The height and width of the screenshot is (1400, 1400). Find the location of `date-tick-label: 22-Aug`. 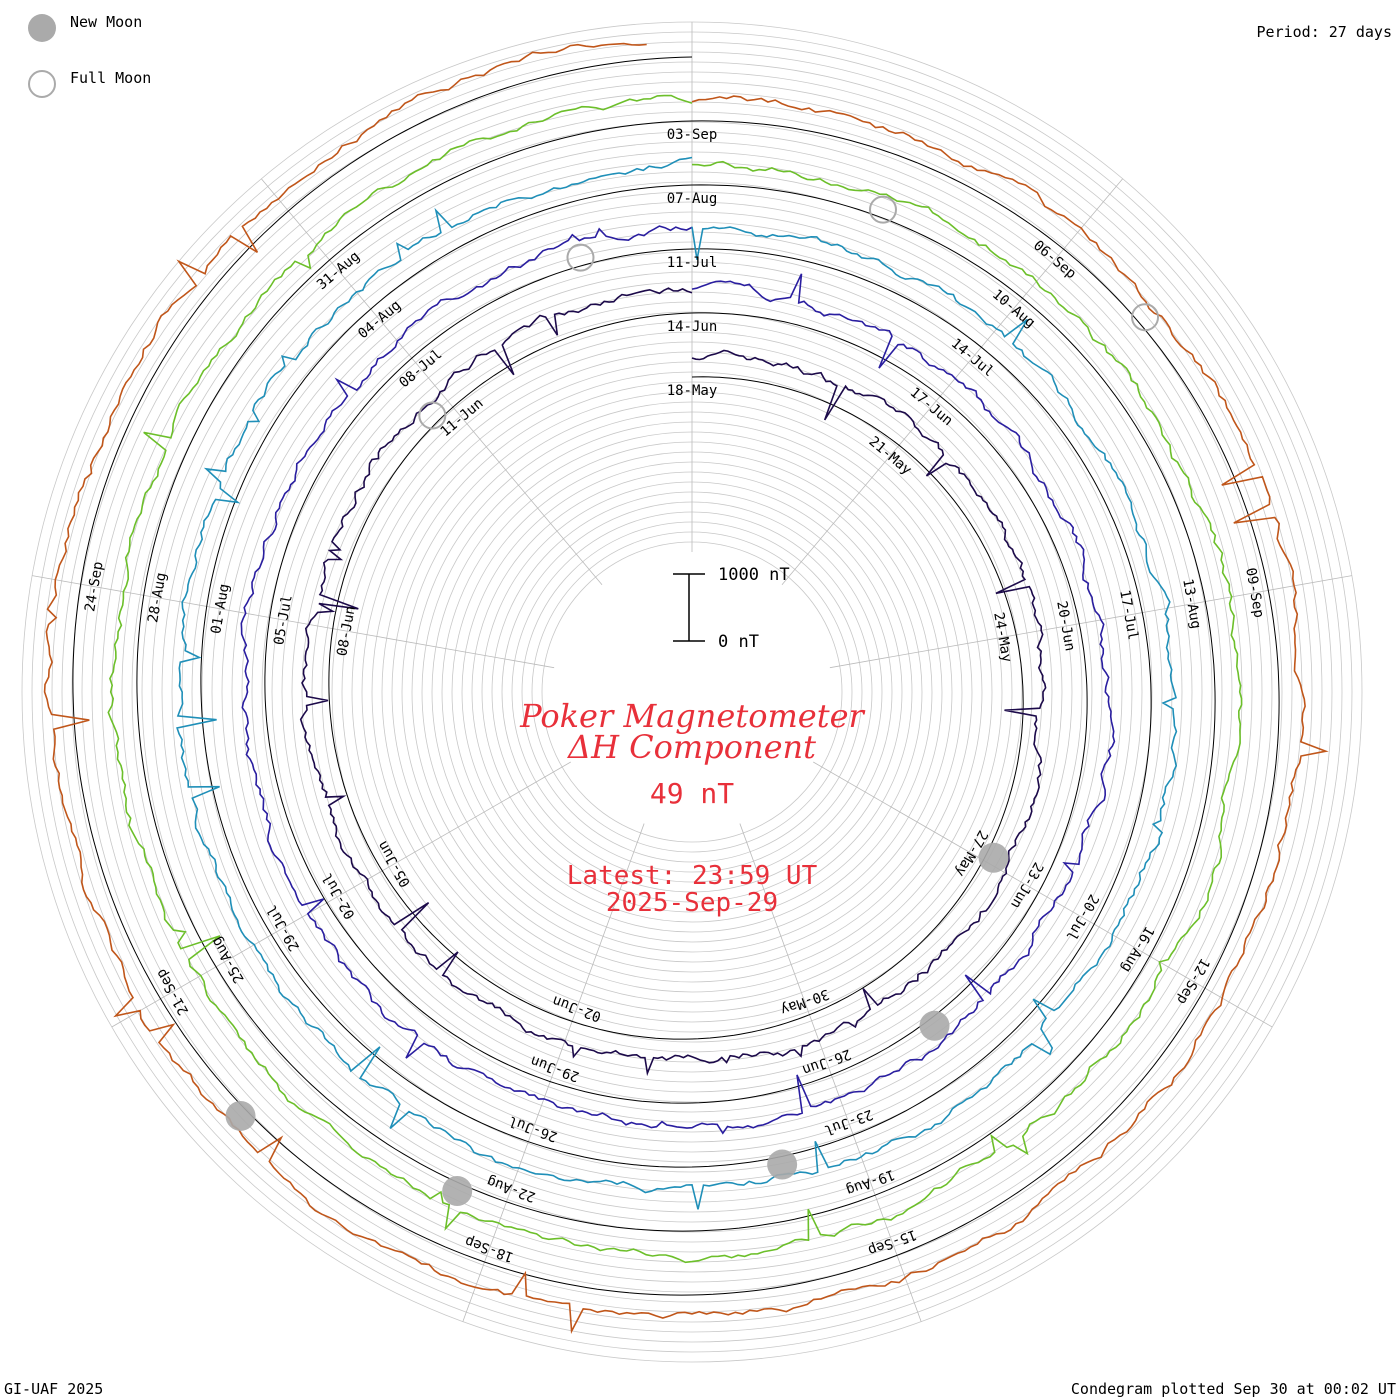

date-tick-label: 22-Aug is located at coordinates (511, 1189).